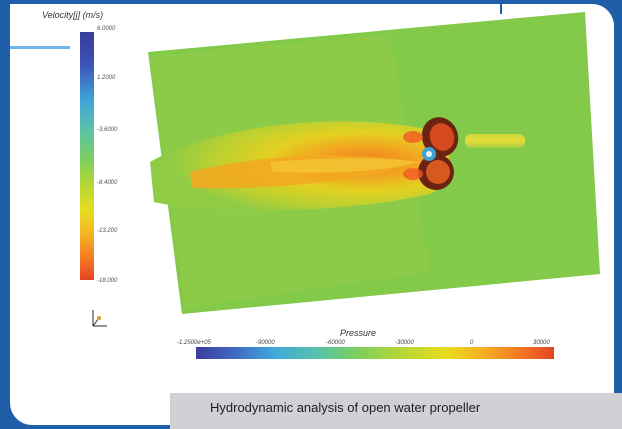  Describe the element at coordinates (501, 9) in the screenshot. I see `notch` at that location.